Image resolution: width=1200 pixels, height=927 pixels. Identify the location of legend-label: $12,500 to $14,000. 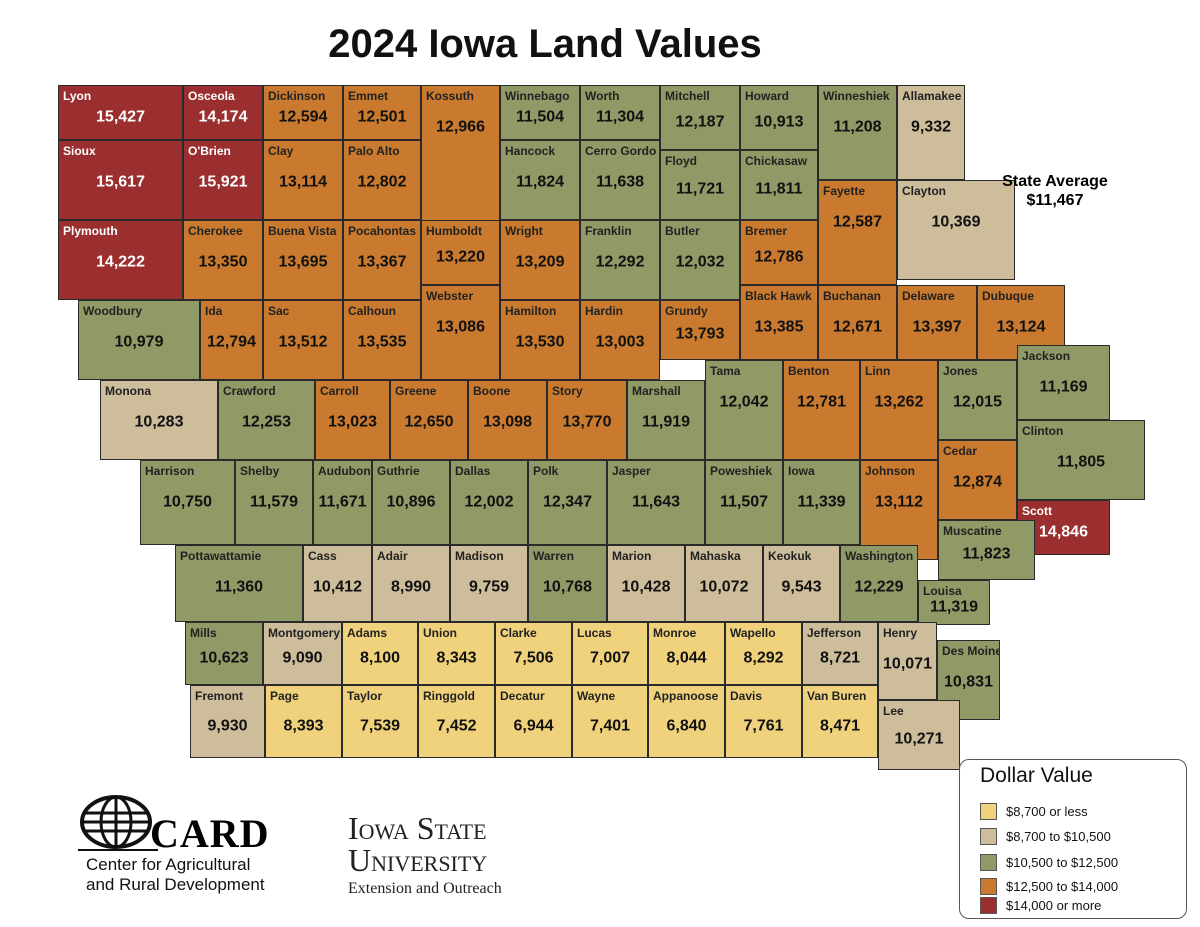
(1062, 886).